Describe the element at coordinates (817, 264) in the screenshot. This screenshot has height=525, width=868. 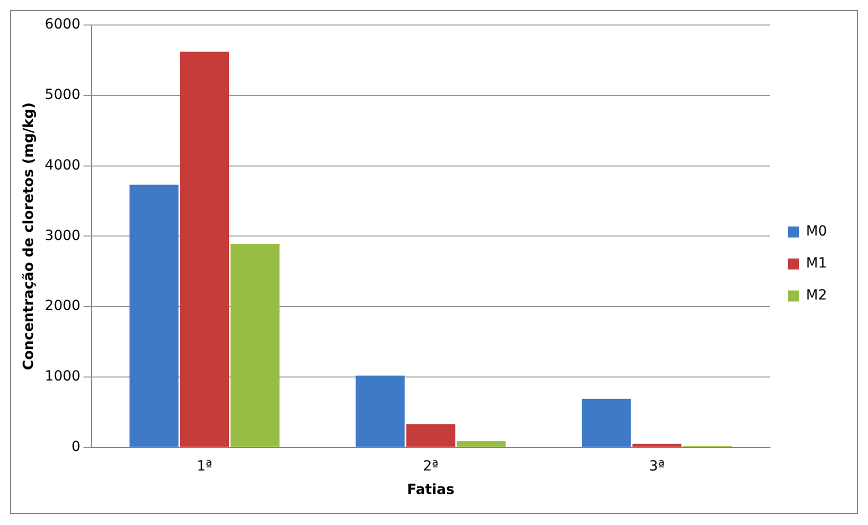
I see `legend-label: M1` at that location.